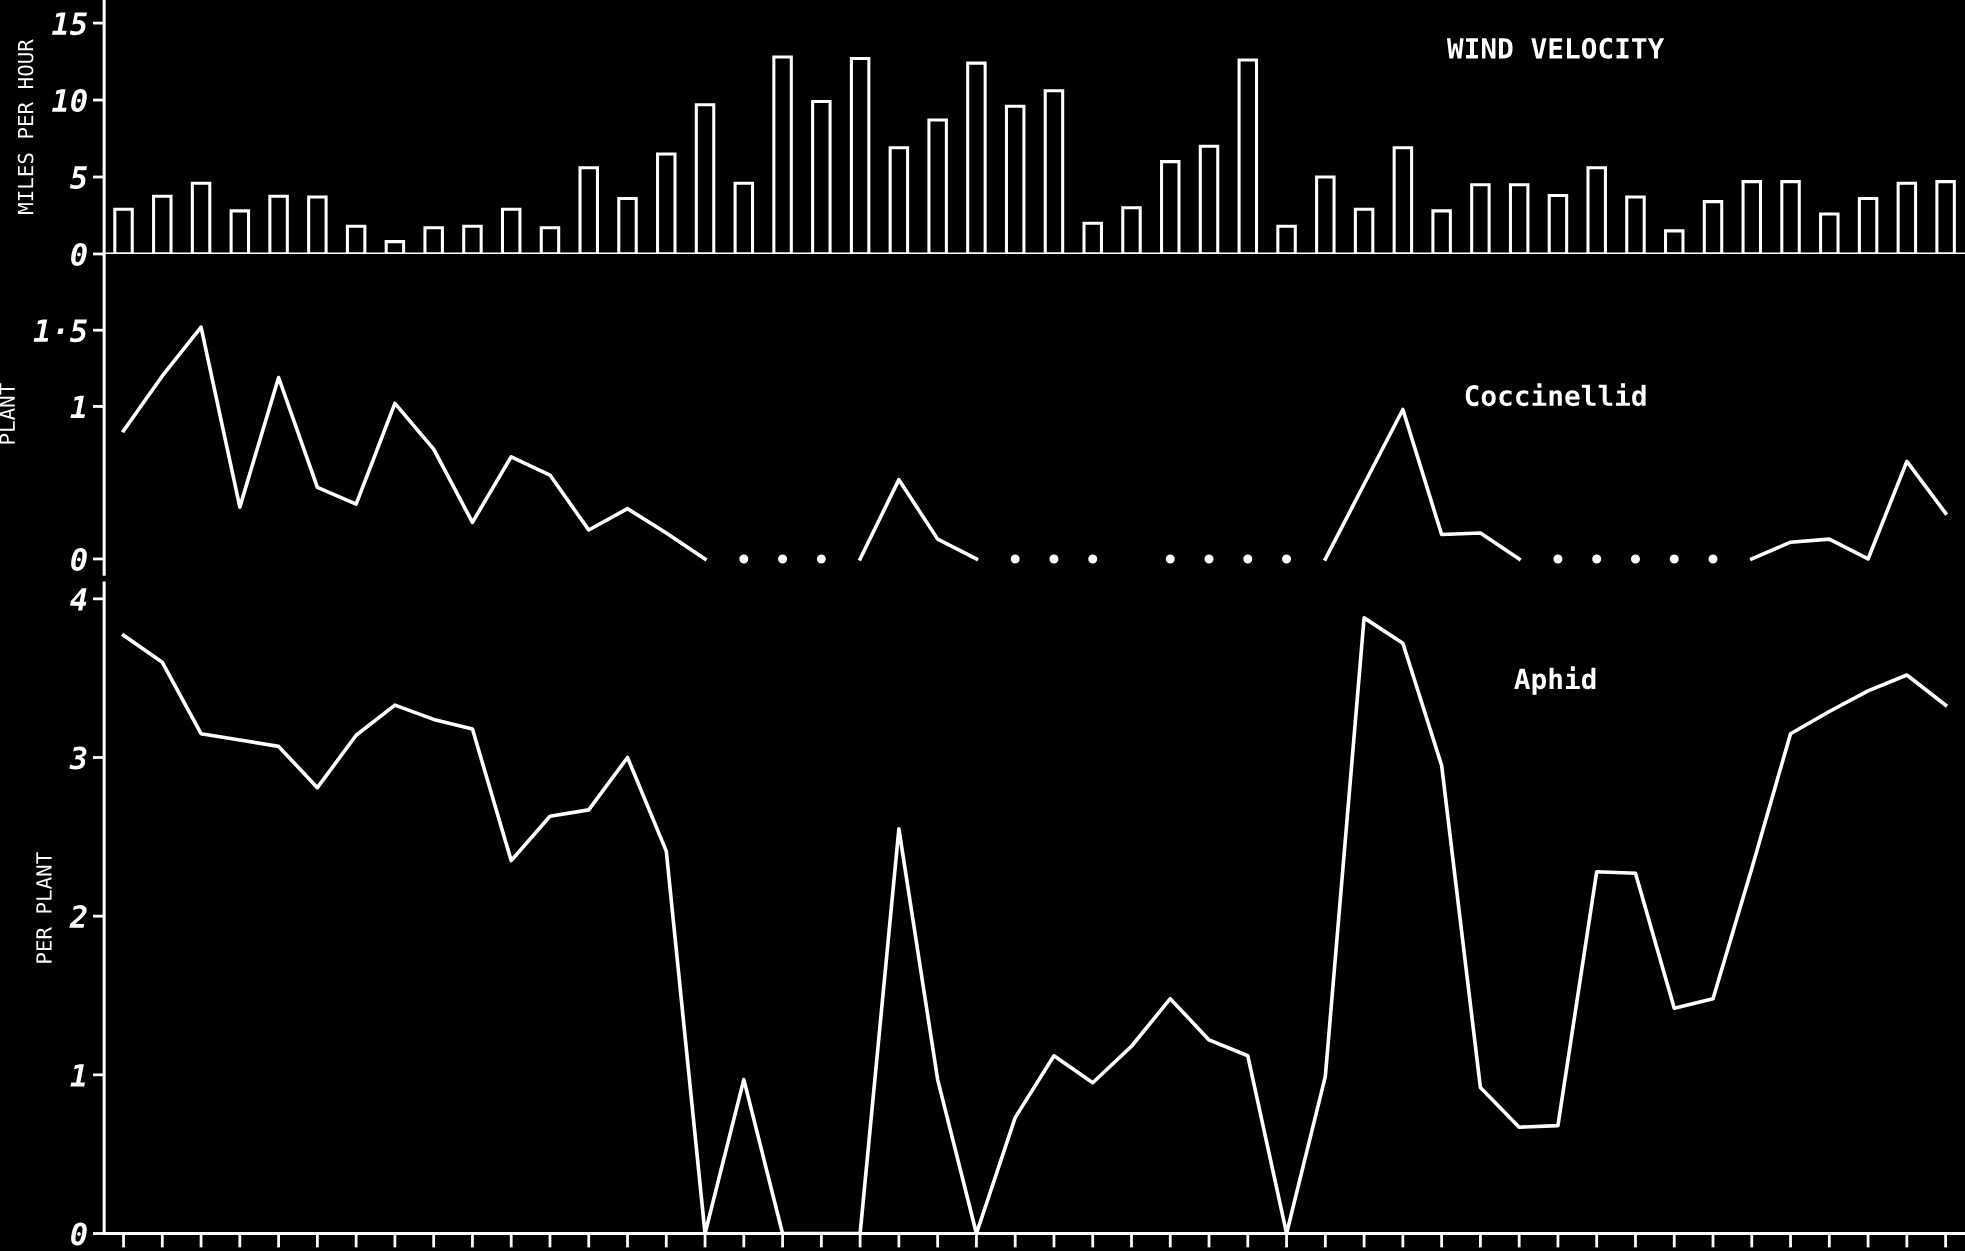  I want to click on y-tick-label: 4, so click(78, 599).